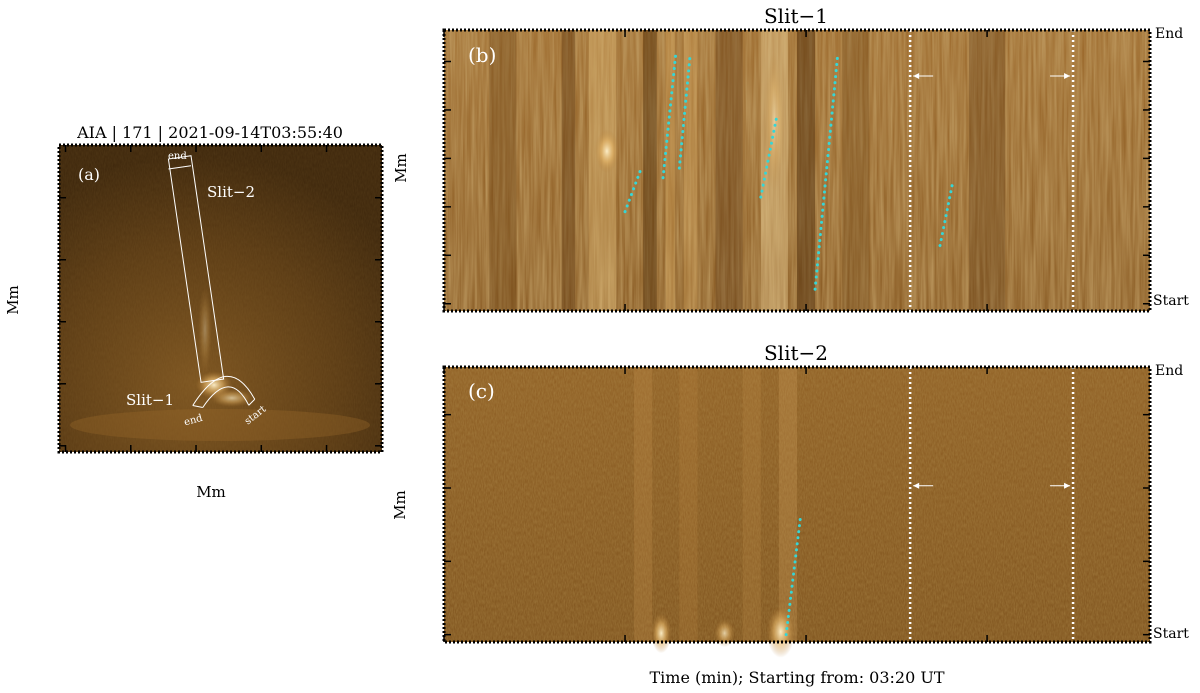 The image size is (1200, 693). I want to click on panel-b-bright-streak, so click(774, 122).